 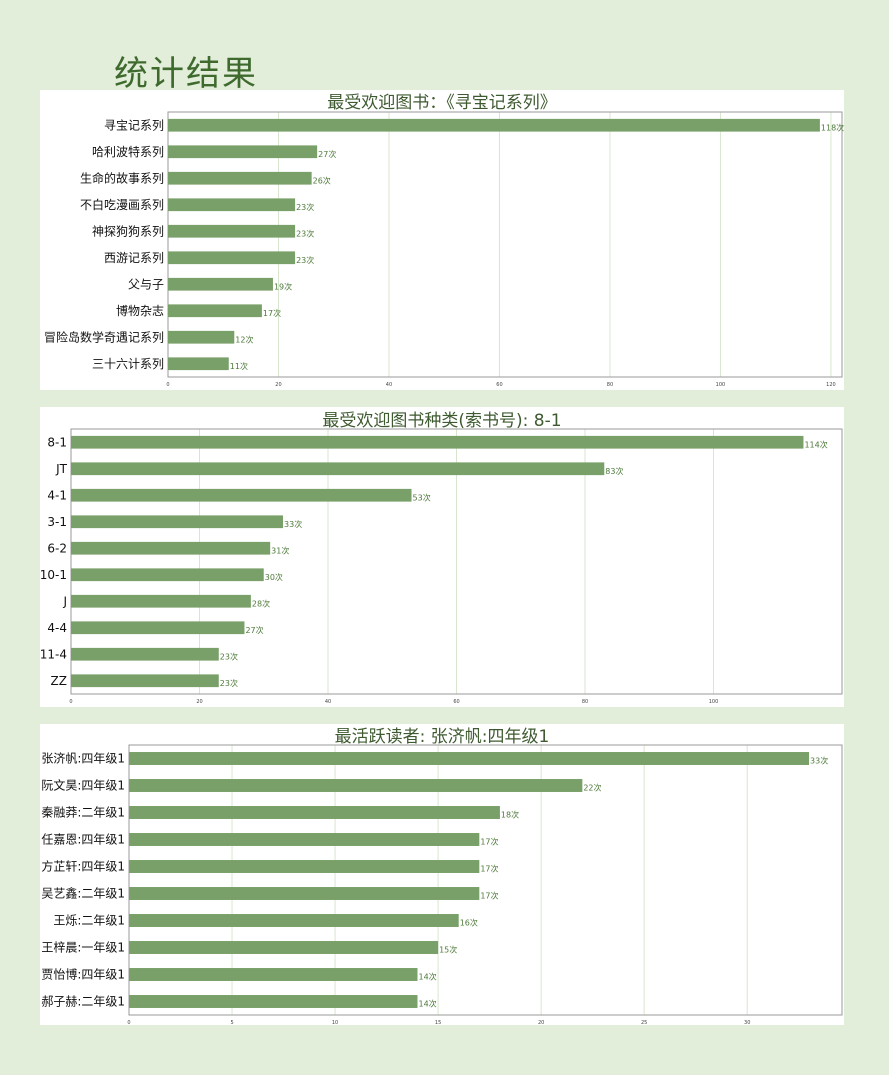 I want to click on chart-title: 最活跃读者: 张济帆:四年级1, so click(x=442, y=737).